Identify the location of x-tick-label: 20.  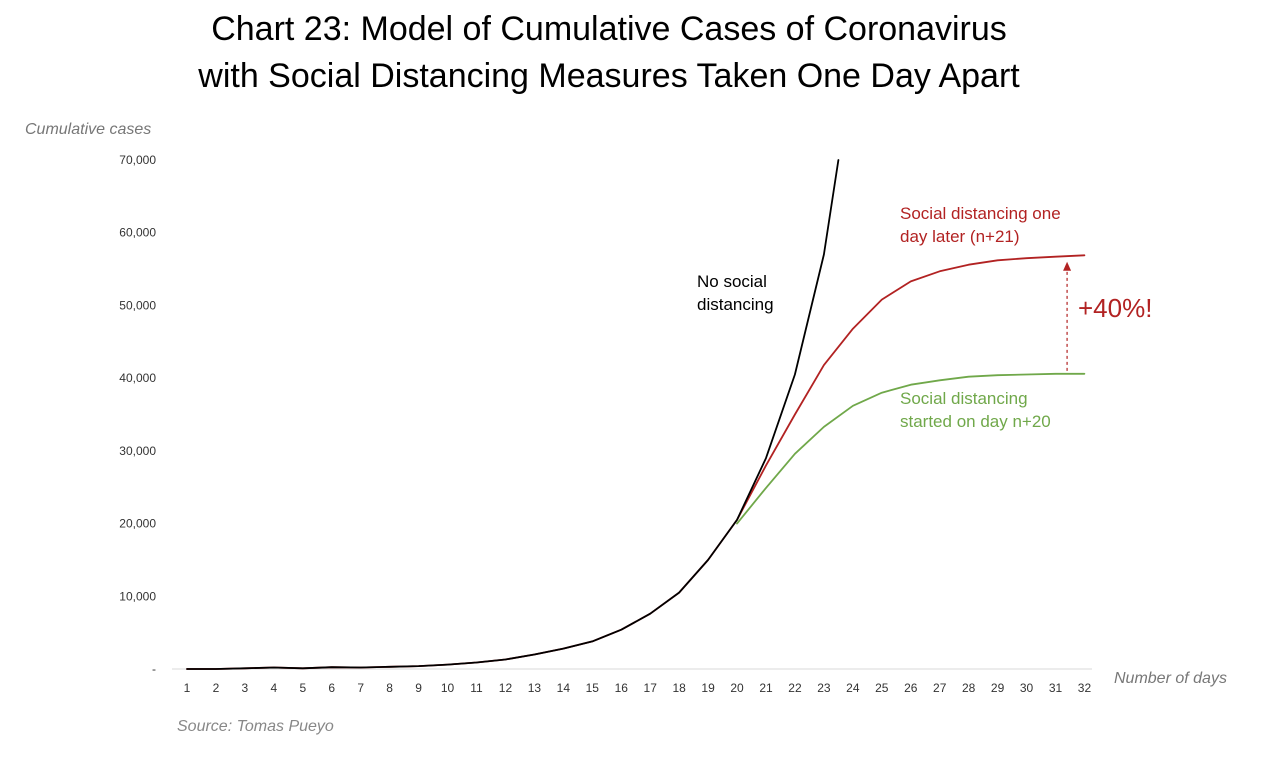
(737, 688).